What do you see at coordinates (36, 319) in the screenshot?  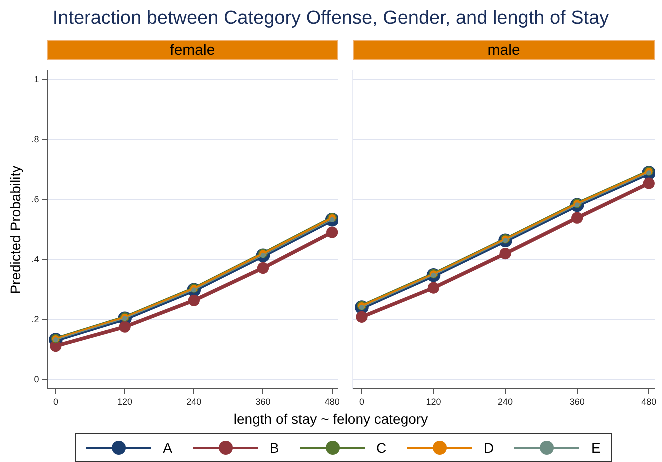 I see `y-tick-label: .2` at bounding box center [36, 319].